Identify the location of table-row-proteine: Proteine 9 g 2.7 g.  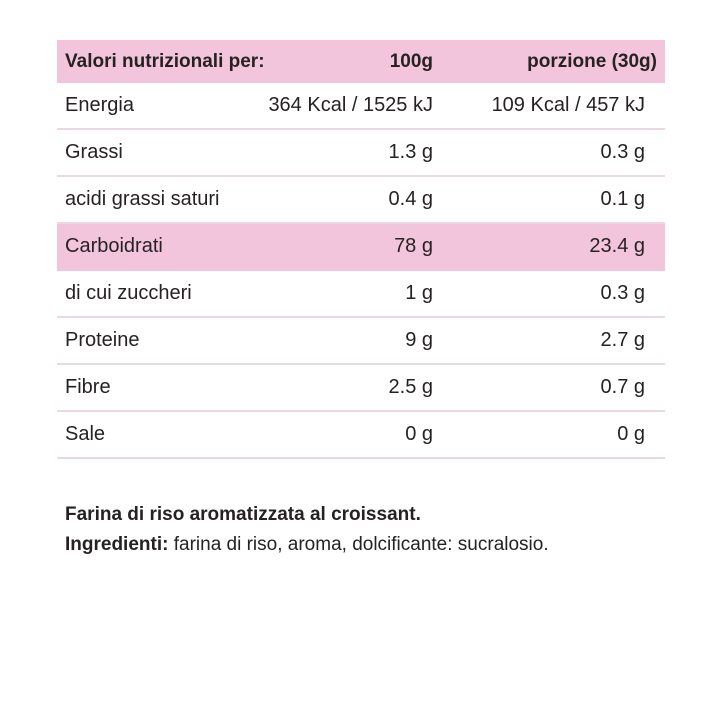
(361, 341).